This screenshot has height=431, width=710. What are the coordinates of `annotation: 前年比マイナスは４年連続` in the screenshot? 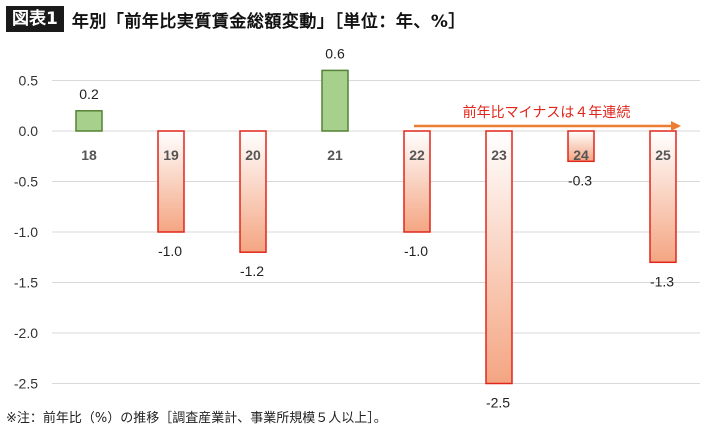 It's located at (547, 117).